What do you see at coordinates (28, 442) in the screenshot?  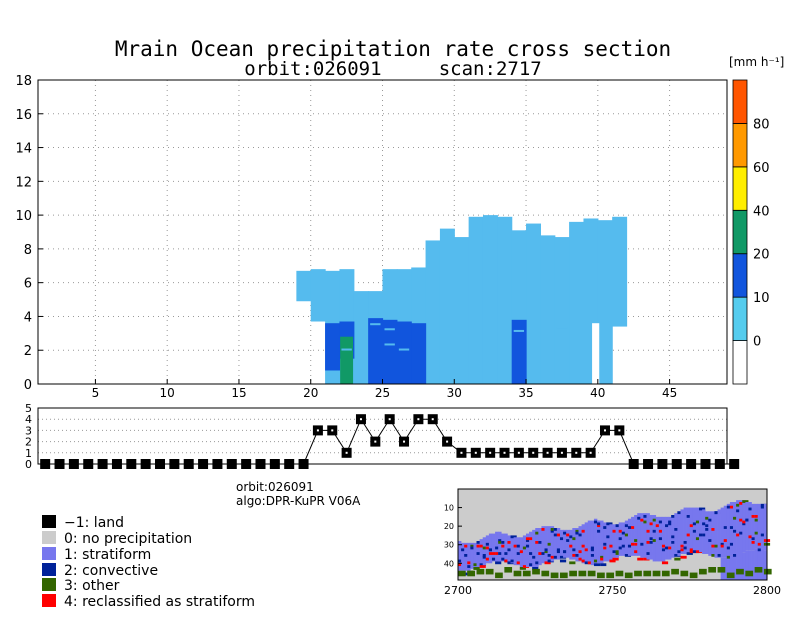 I see `flag-y-tick-label-2: 2` at bounding box center [28, 442].